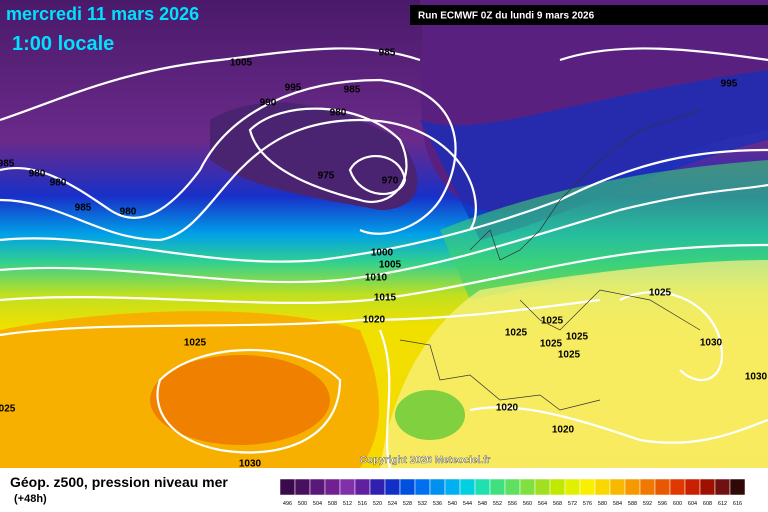 The width and height of the screenshot is (768, 512). Describe the element at coordinates (407, 504) in the screenshot. I see `scale-label: 528` at that location.